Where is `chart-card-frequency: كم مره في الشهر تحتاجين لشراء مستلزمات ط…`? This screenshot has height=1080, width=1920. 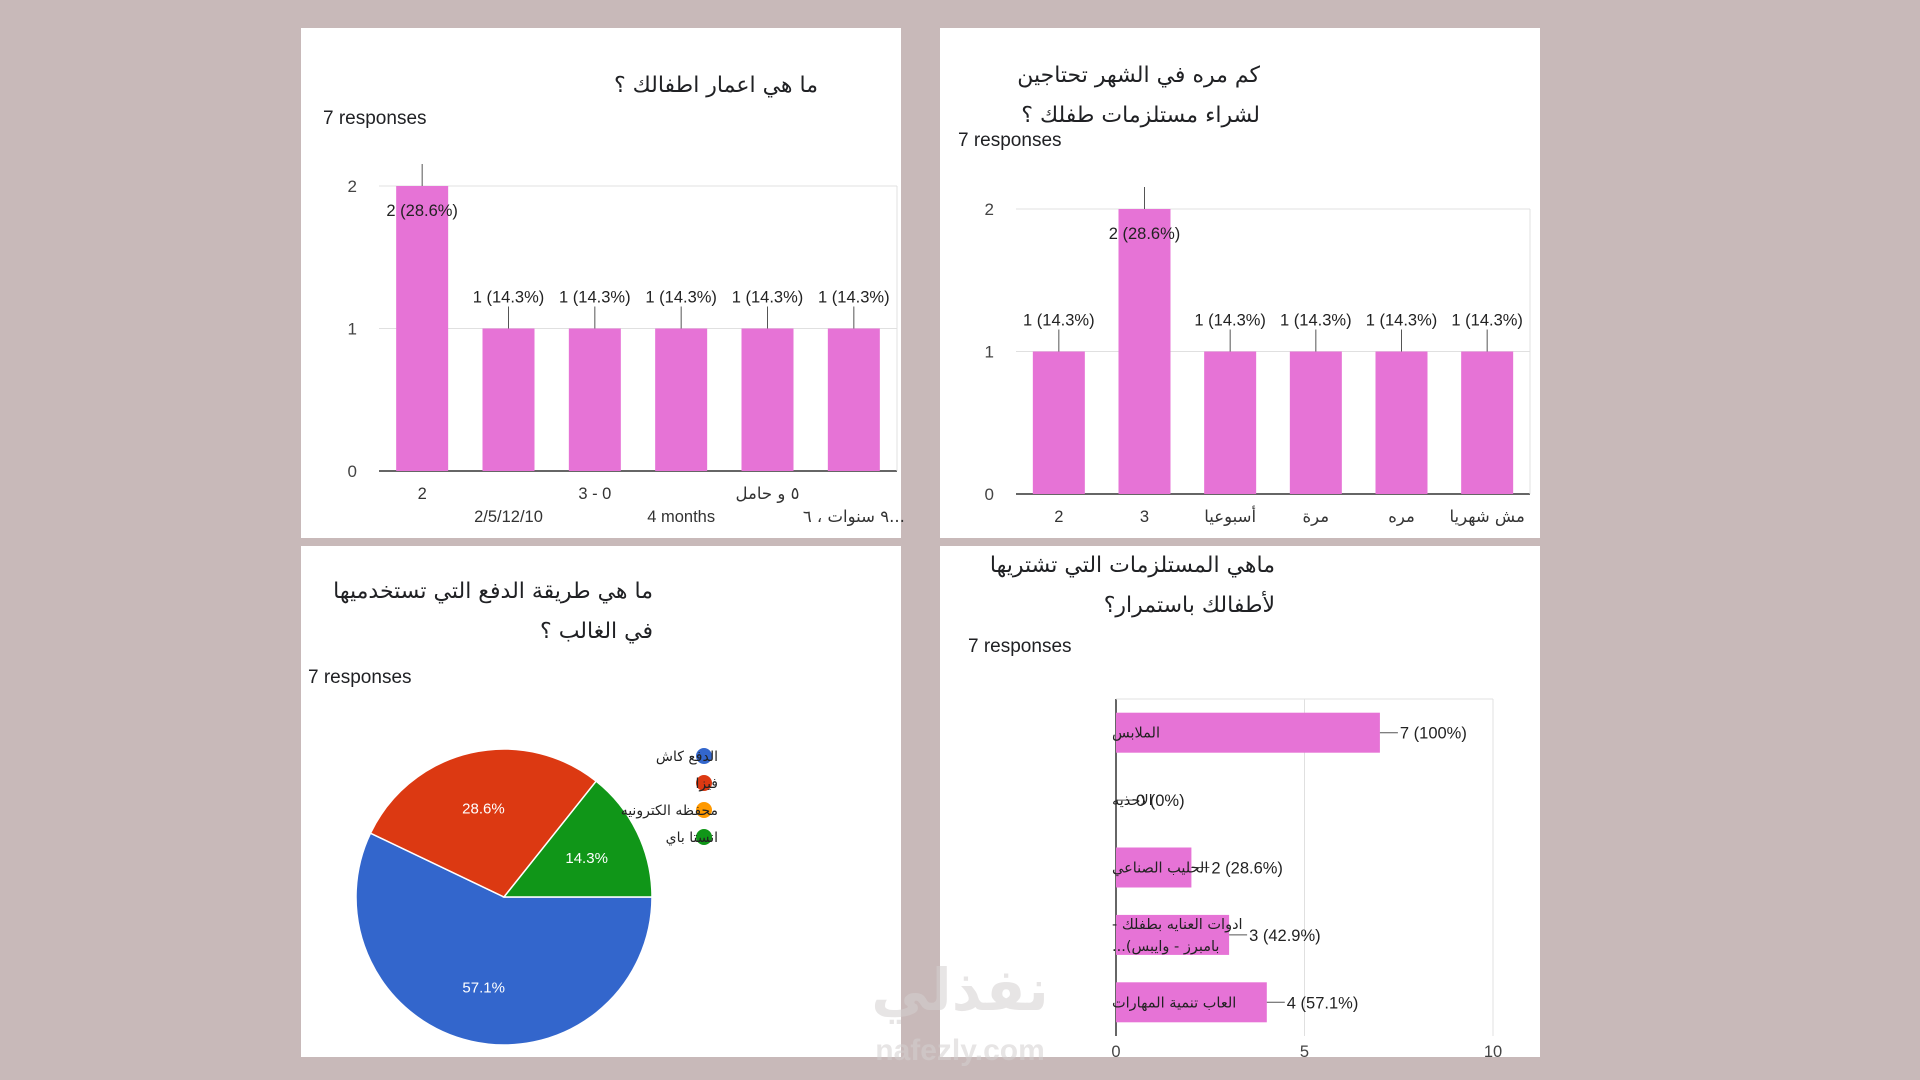
chart-card-frequency: كم مره في الشهر تحتاجين لشراء مستلزمات ط… is located at coordinates (1240, 283).